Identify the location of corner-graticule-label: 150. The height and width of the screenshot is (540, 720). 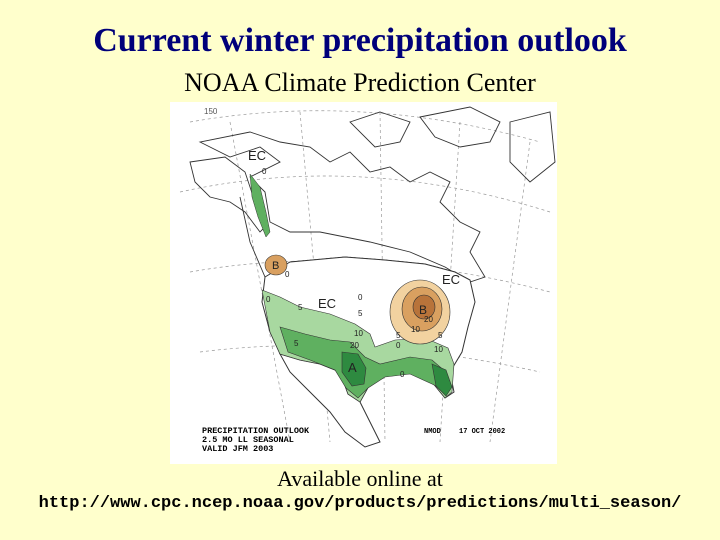
(211, 111).